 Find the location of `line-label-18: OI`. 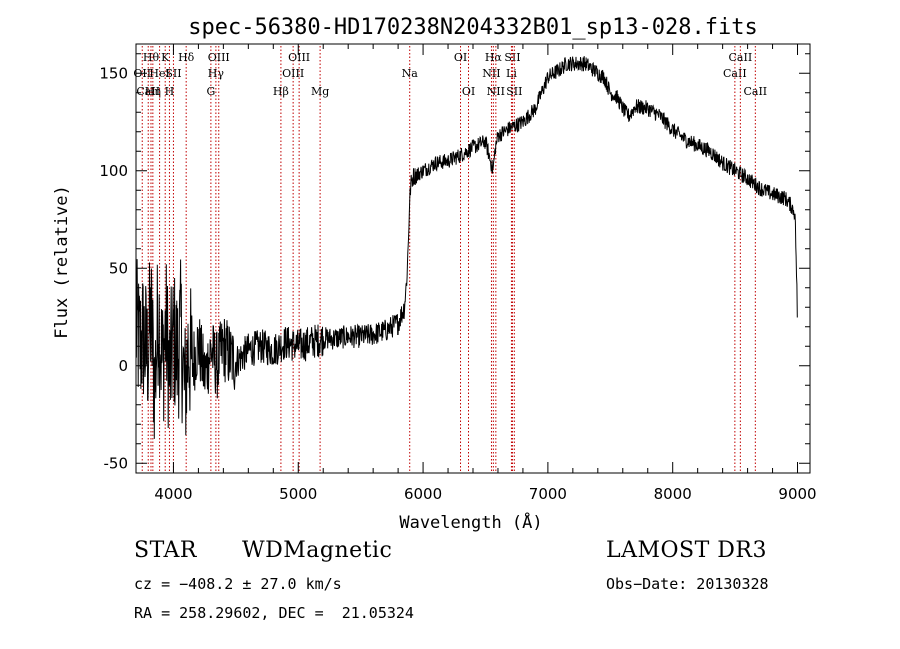

line-label-18: OI is located at coordinates (468, 91).